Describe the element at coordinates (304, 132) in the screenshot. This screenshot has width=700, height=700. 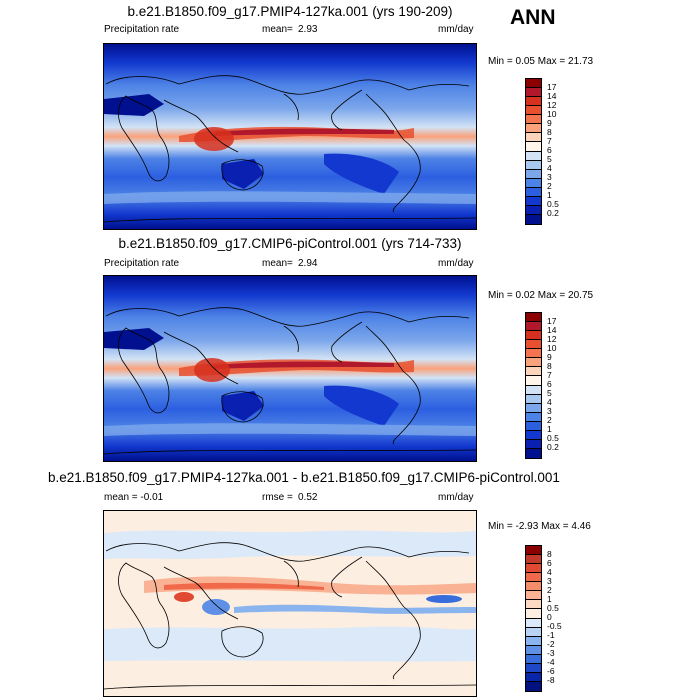
I see `panel-1-itcz-core` at that location.